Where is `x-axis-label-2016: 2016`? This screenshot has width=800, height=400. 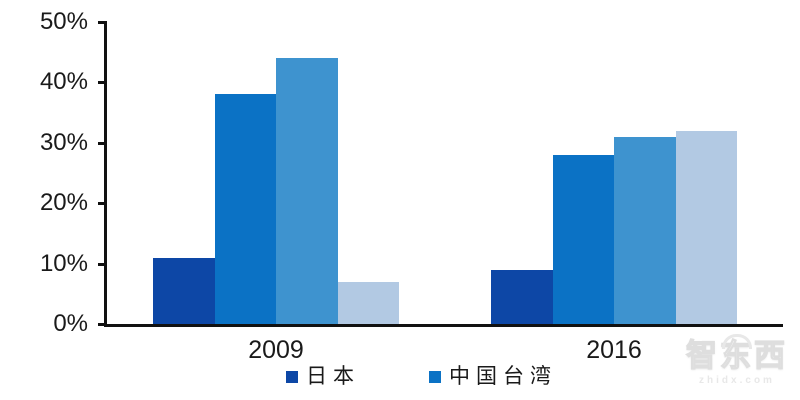
x-axis-label-2016: 2016 is located at coordinates (614, 350).